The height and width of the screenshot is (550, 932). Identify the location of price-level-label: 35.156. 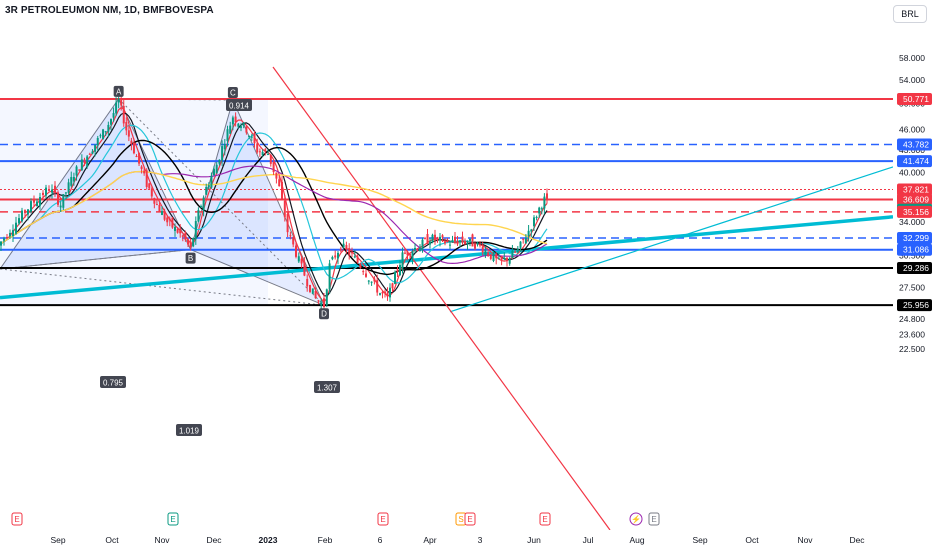
(916, 212).